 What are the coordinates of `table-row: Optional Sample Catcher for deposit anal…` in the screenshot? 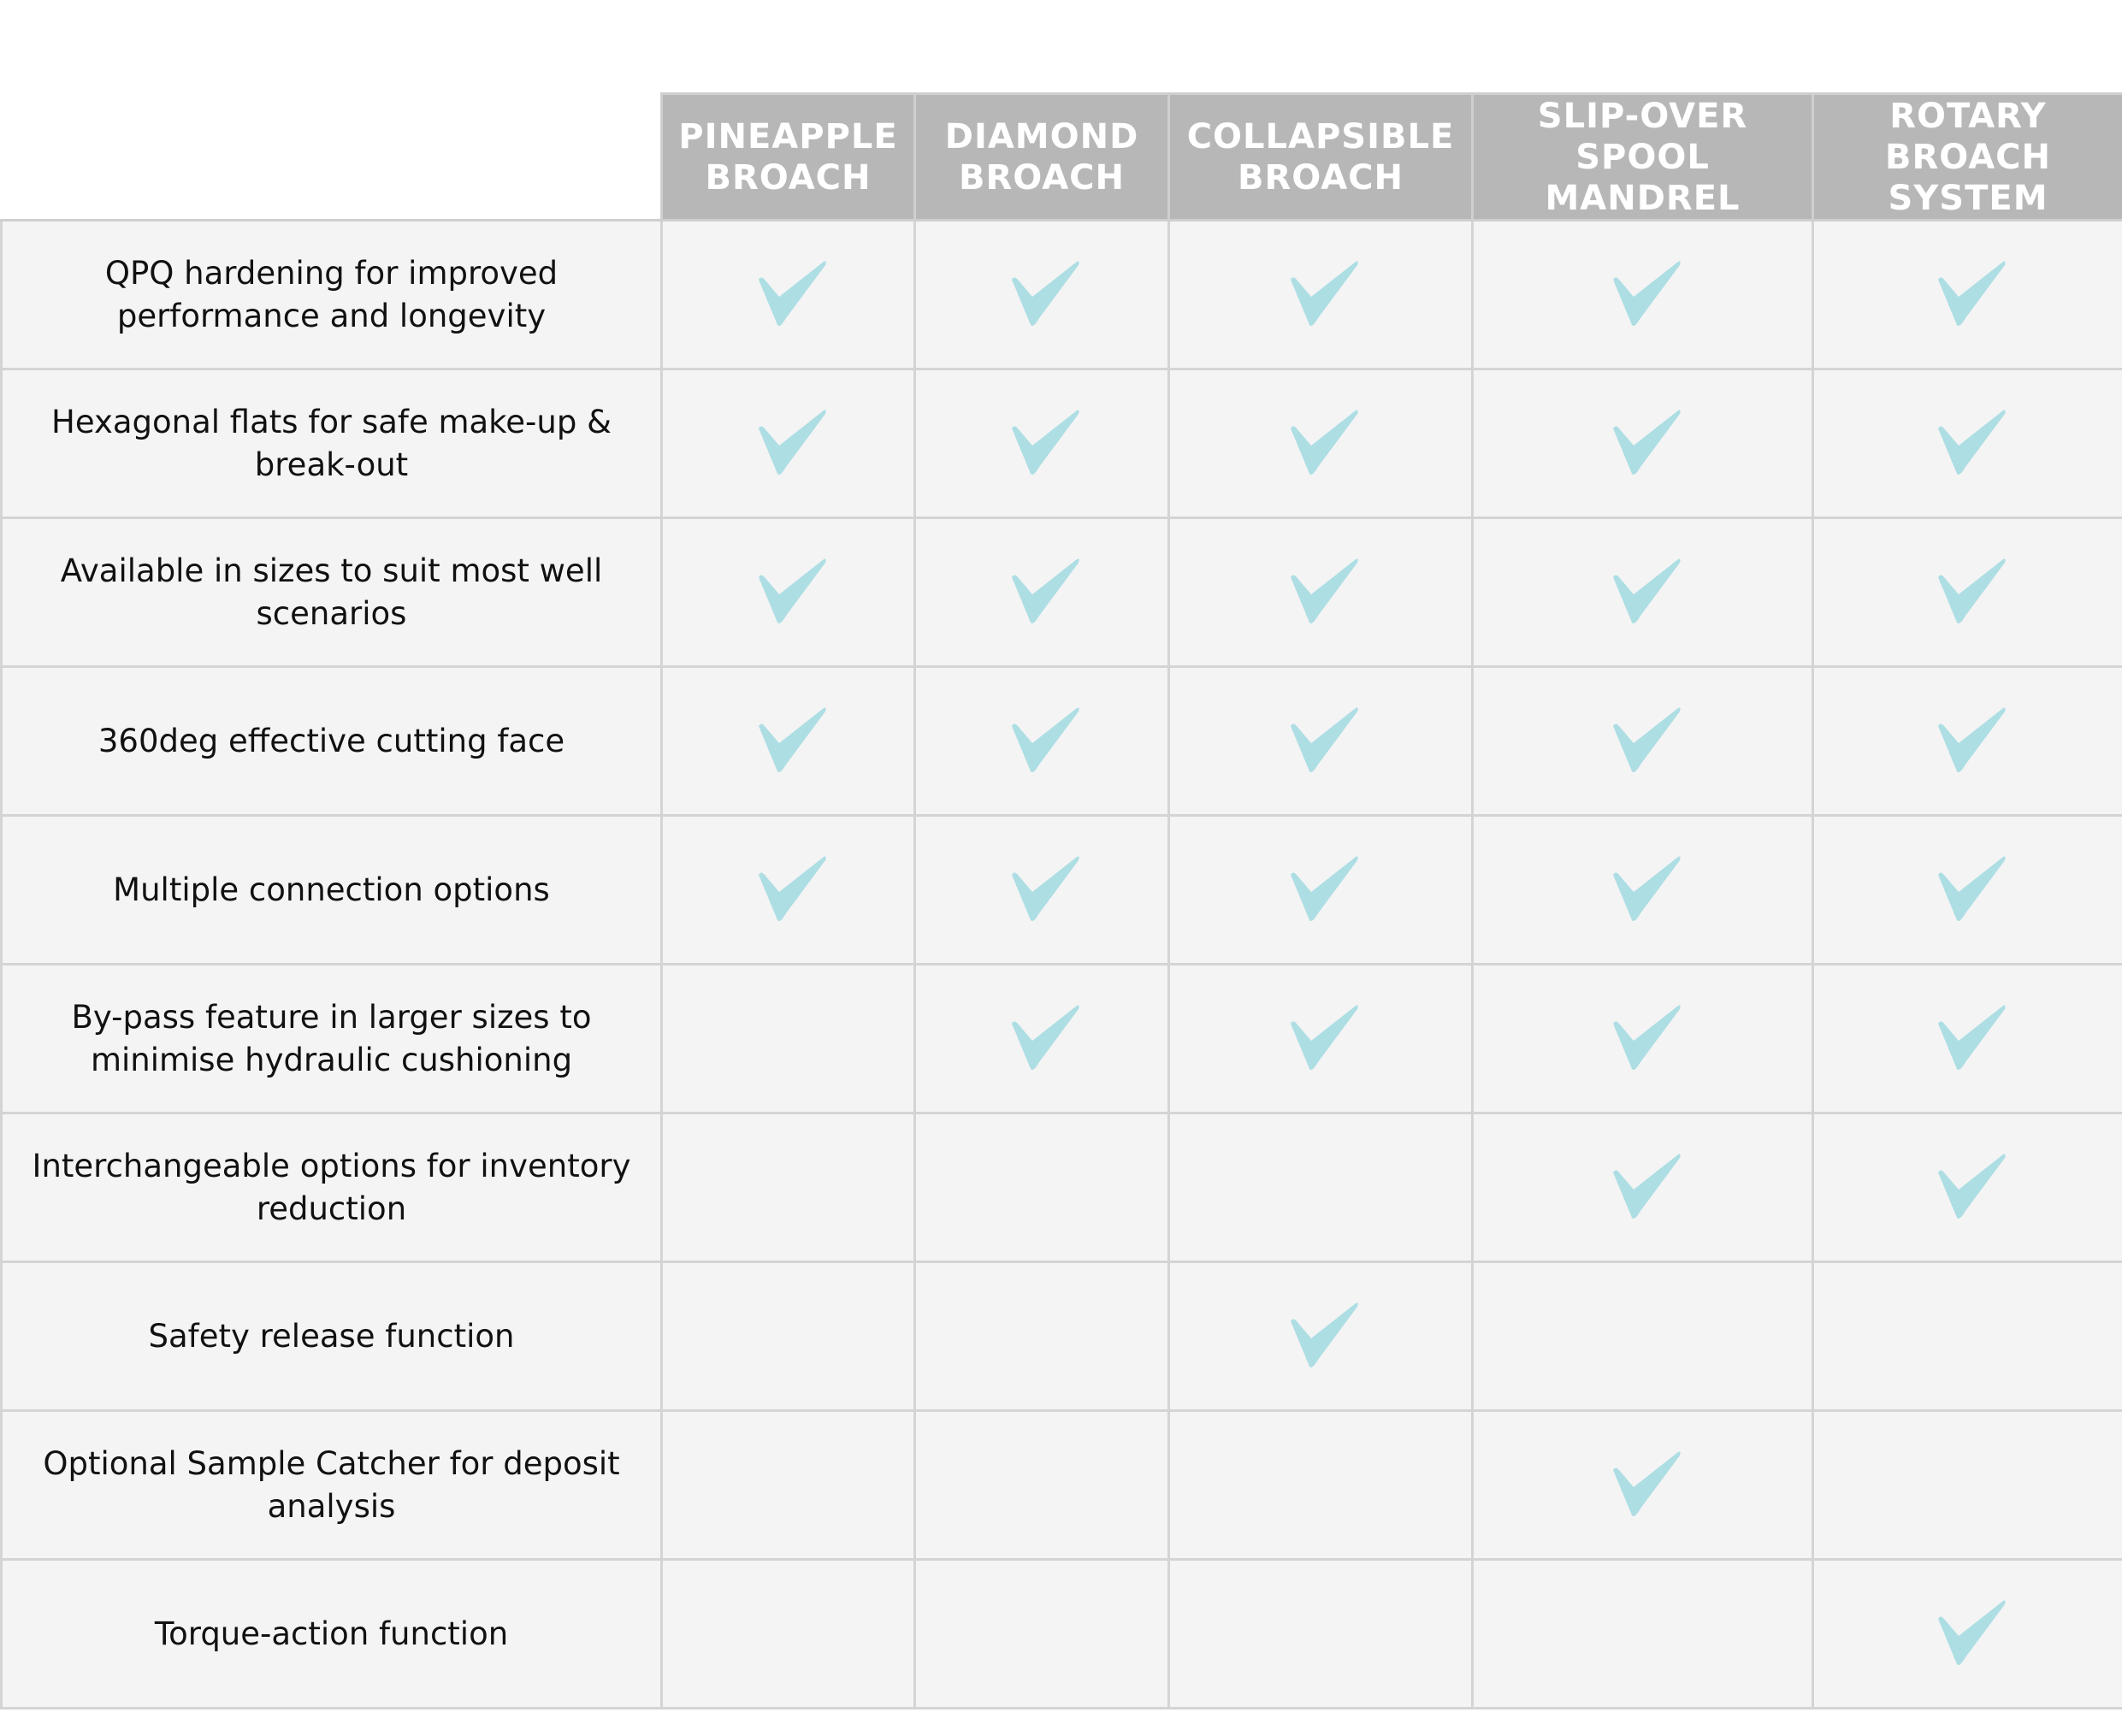 It's located at (1061, 1485).